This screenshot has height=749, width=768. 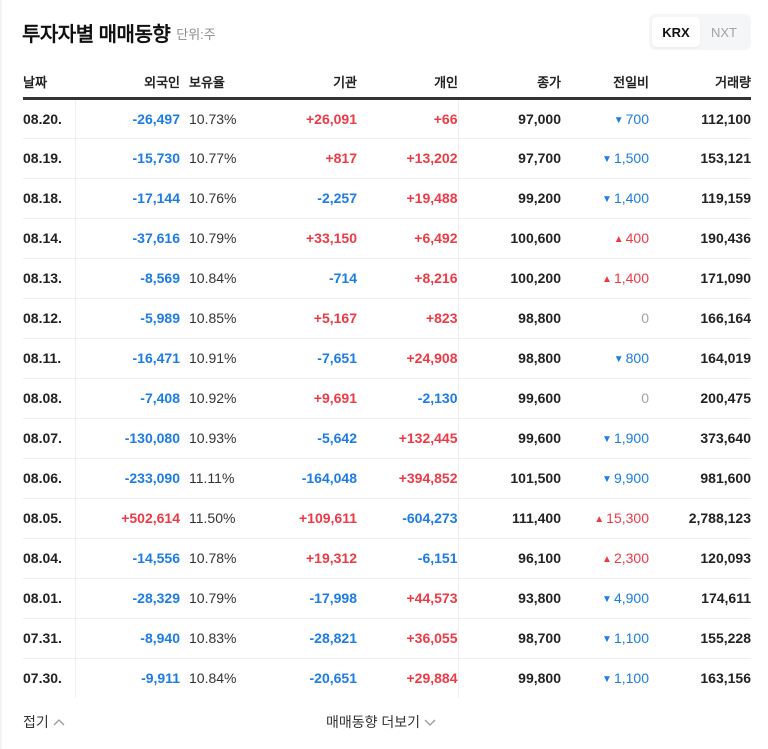 I want to click on cell-close: 111,400, so click(x=509, y=518).